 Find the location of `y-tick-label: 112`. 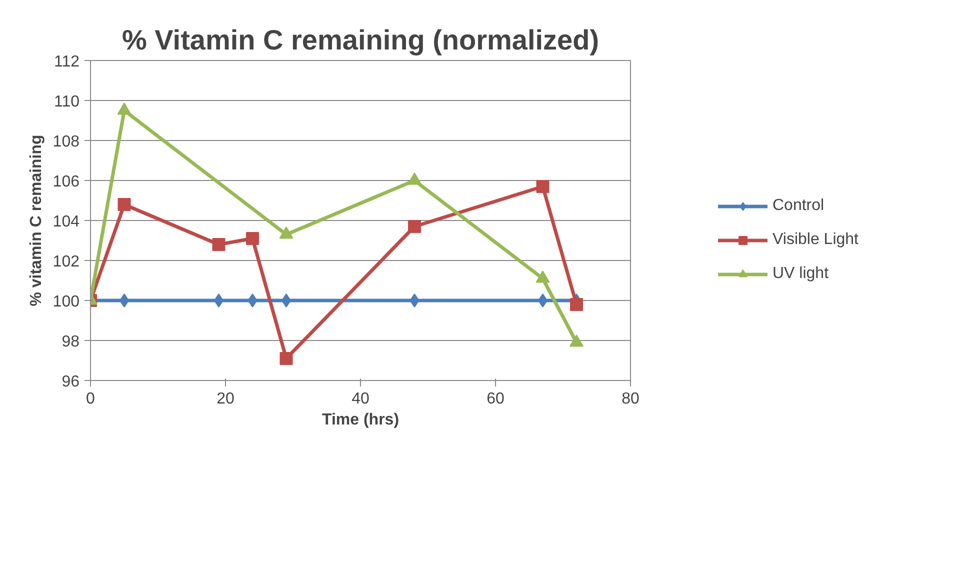

y-tick-label: 112 is located at coordinates (67, 62).